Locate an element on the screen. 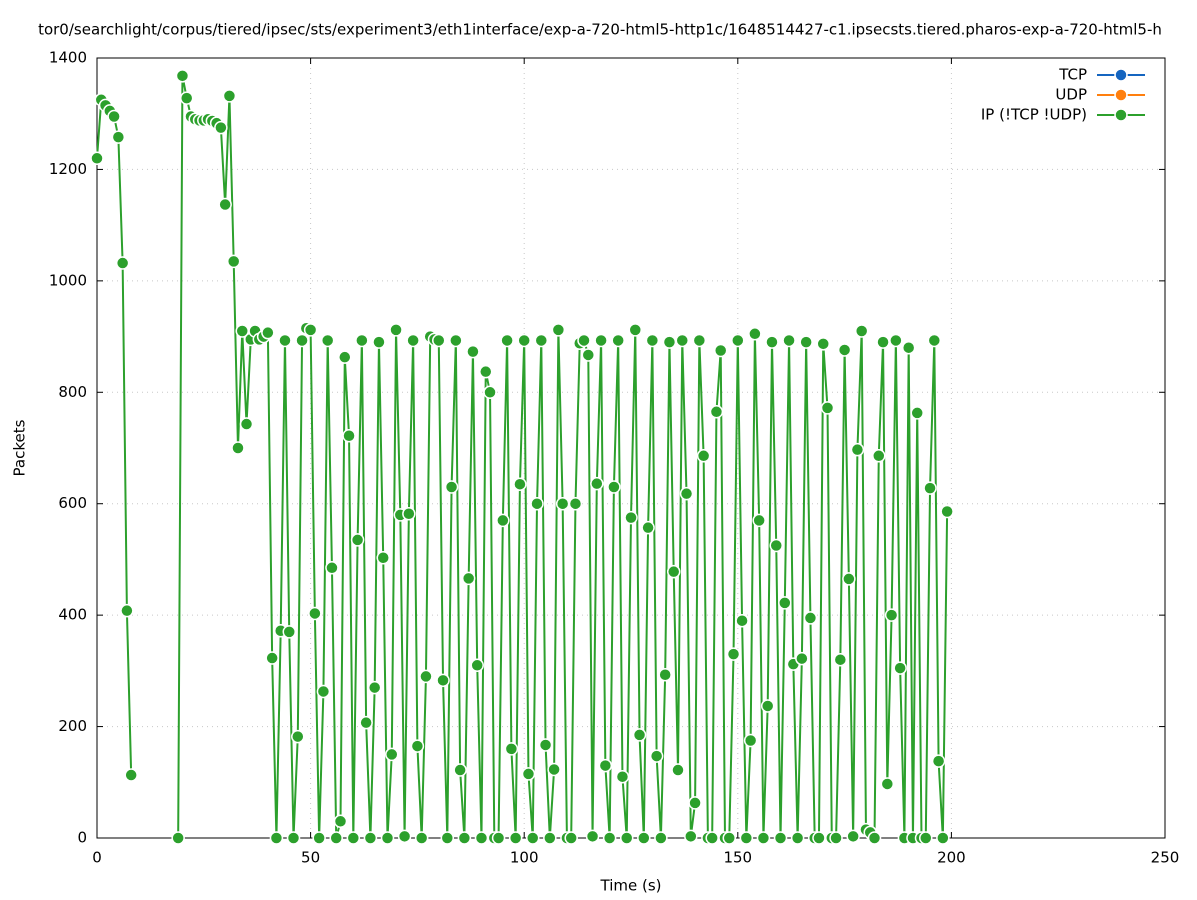 This screenshot has height=900, width=1197. y-tick-label: 800 is located at coordinates (72, 392).